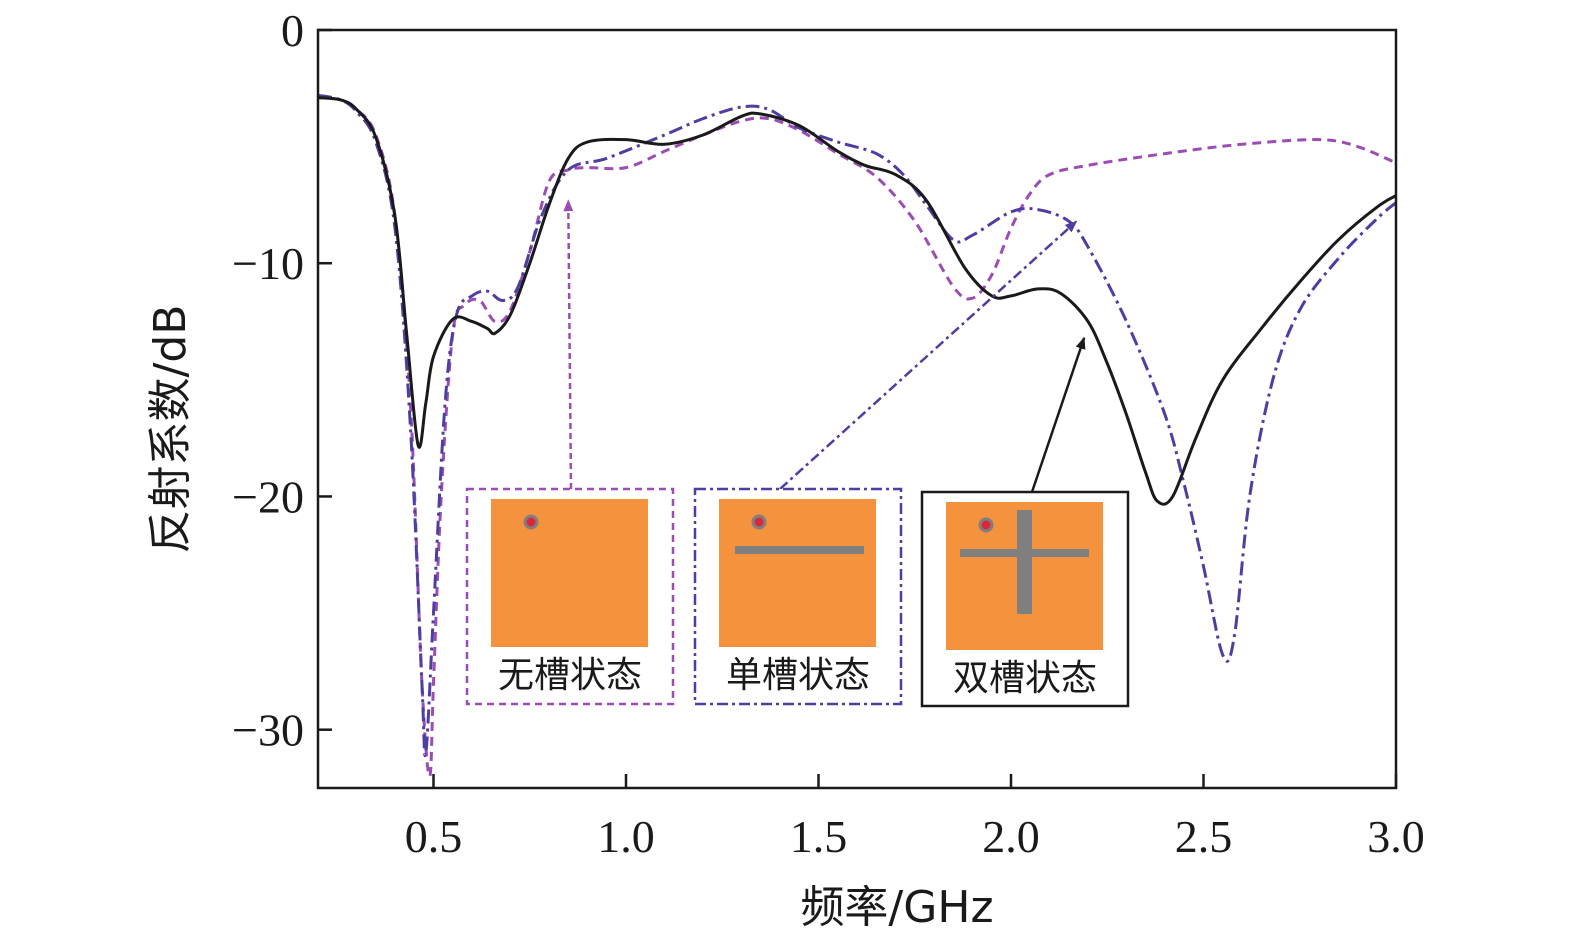  I want to click on x-axis-label: 频率/GHz, so click(896, 907).